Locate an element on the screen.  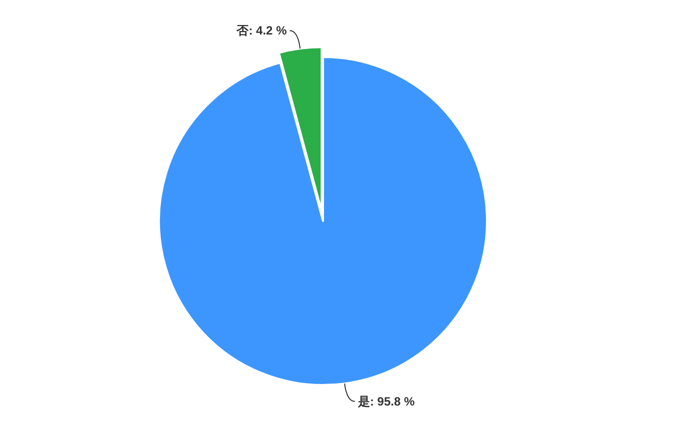
slice-label: 是: 95.8 % is located at coordinates (385, 401).